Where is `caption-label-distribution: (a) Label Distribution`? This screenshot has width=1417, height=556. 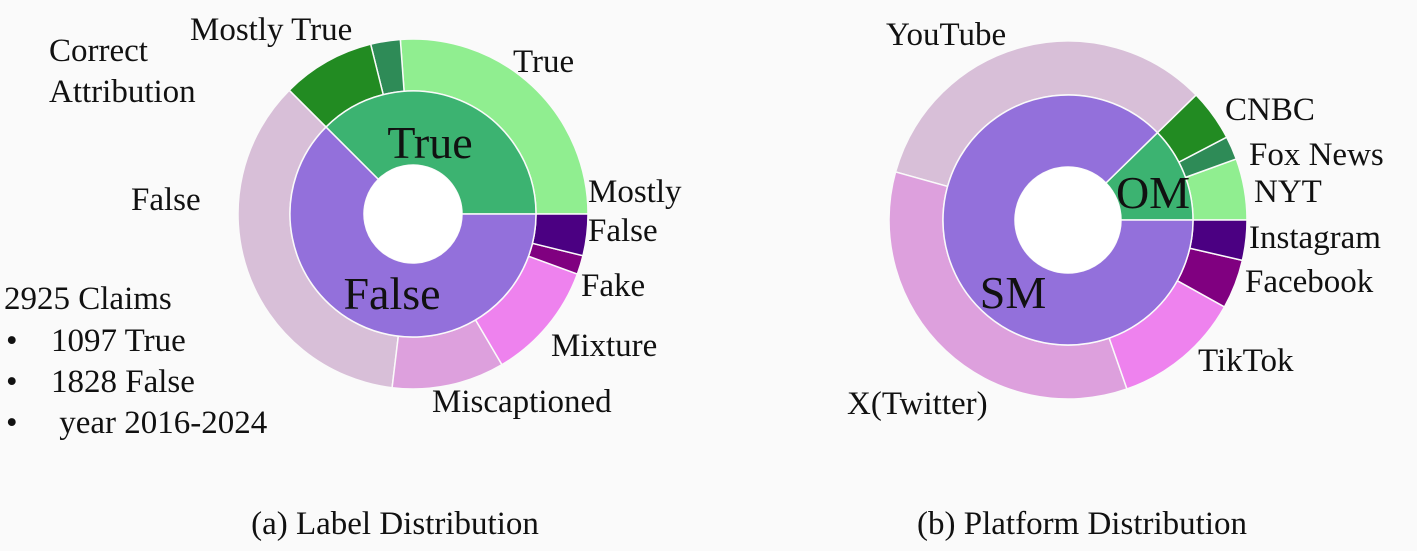 caption-label-distribution: (a) Label Distribution is located at coordinates (395, 524).